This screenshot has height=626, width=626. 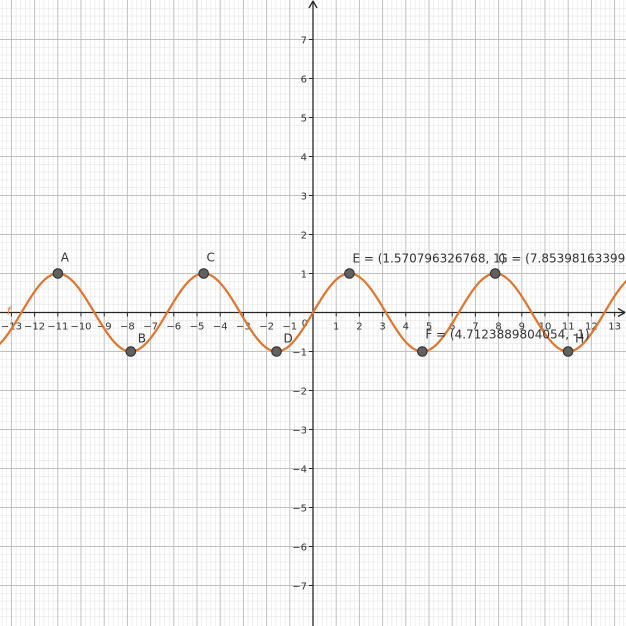 I want to click on x-tick-label: −4, so click(x=220, y=327).